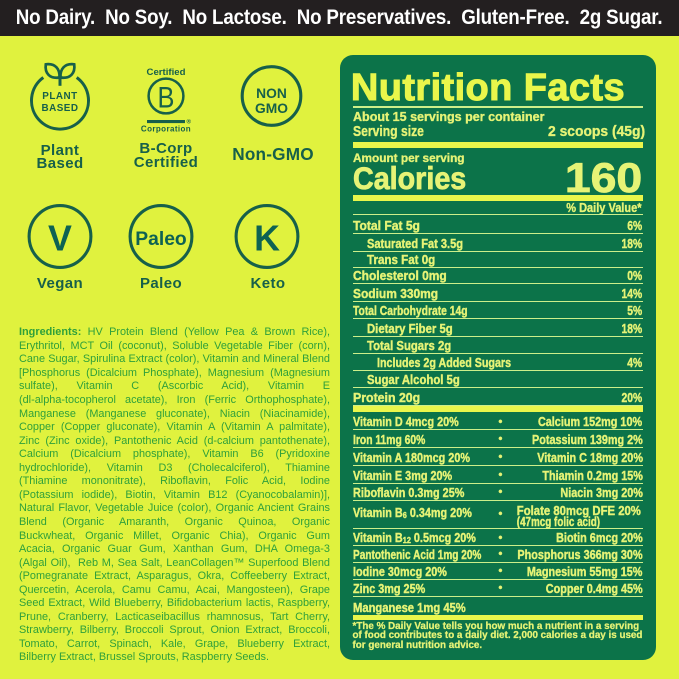 This screenshot has width=679, height=679. I want to click on svg-text: Corporation, so click(166, 128).